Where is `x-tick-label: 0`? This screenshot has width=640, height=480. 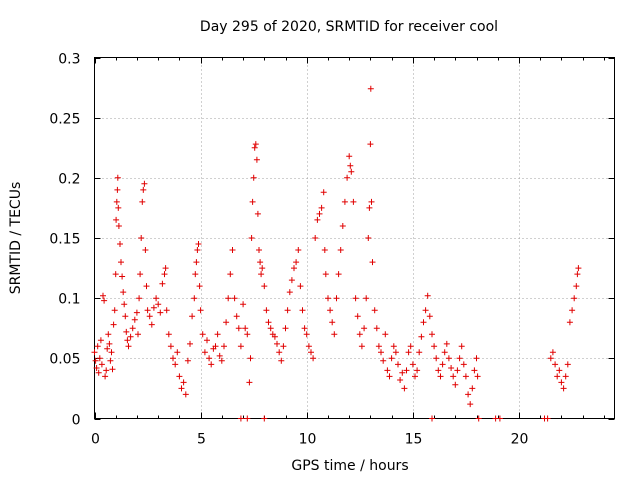
x-tick-label: 0 is located at coordinates (95, 440).